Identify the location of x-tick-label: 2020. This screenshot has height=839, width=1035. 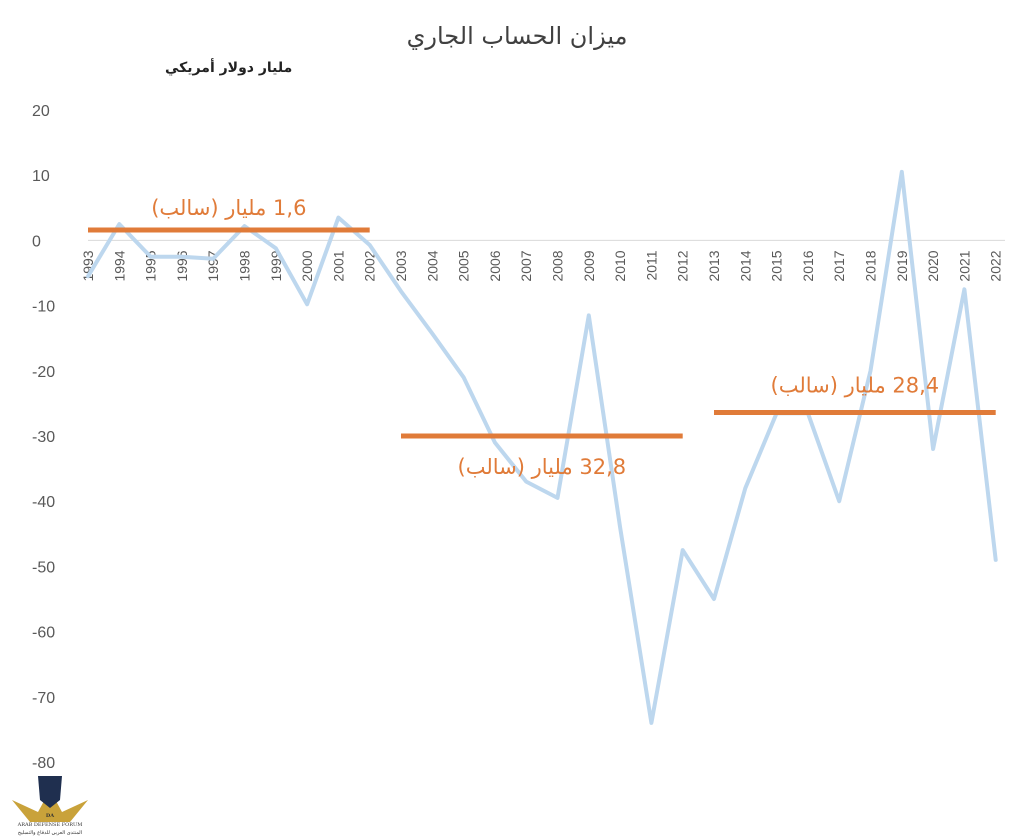
(933, 265).